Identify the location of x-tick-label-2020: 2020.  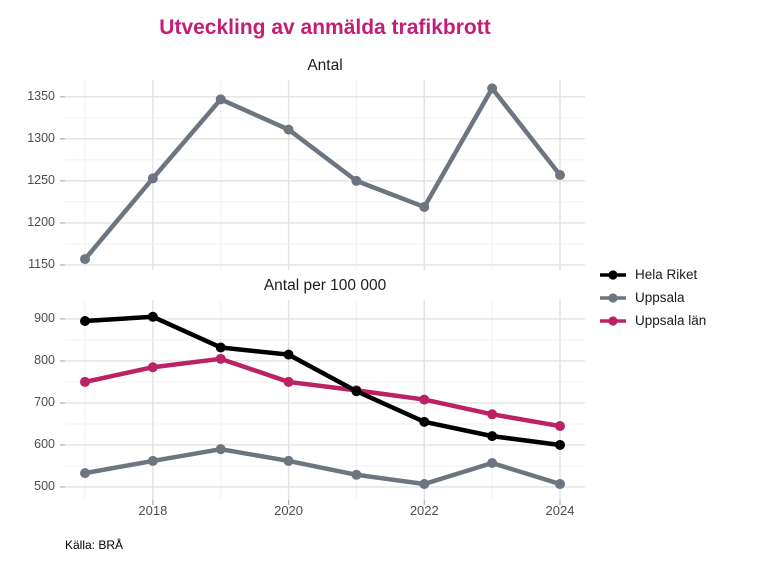
(289, 510).